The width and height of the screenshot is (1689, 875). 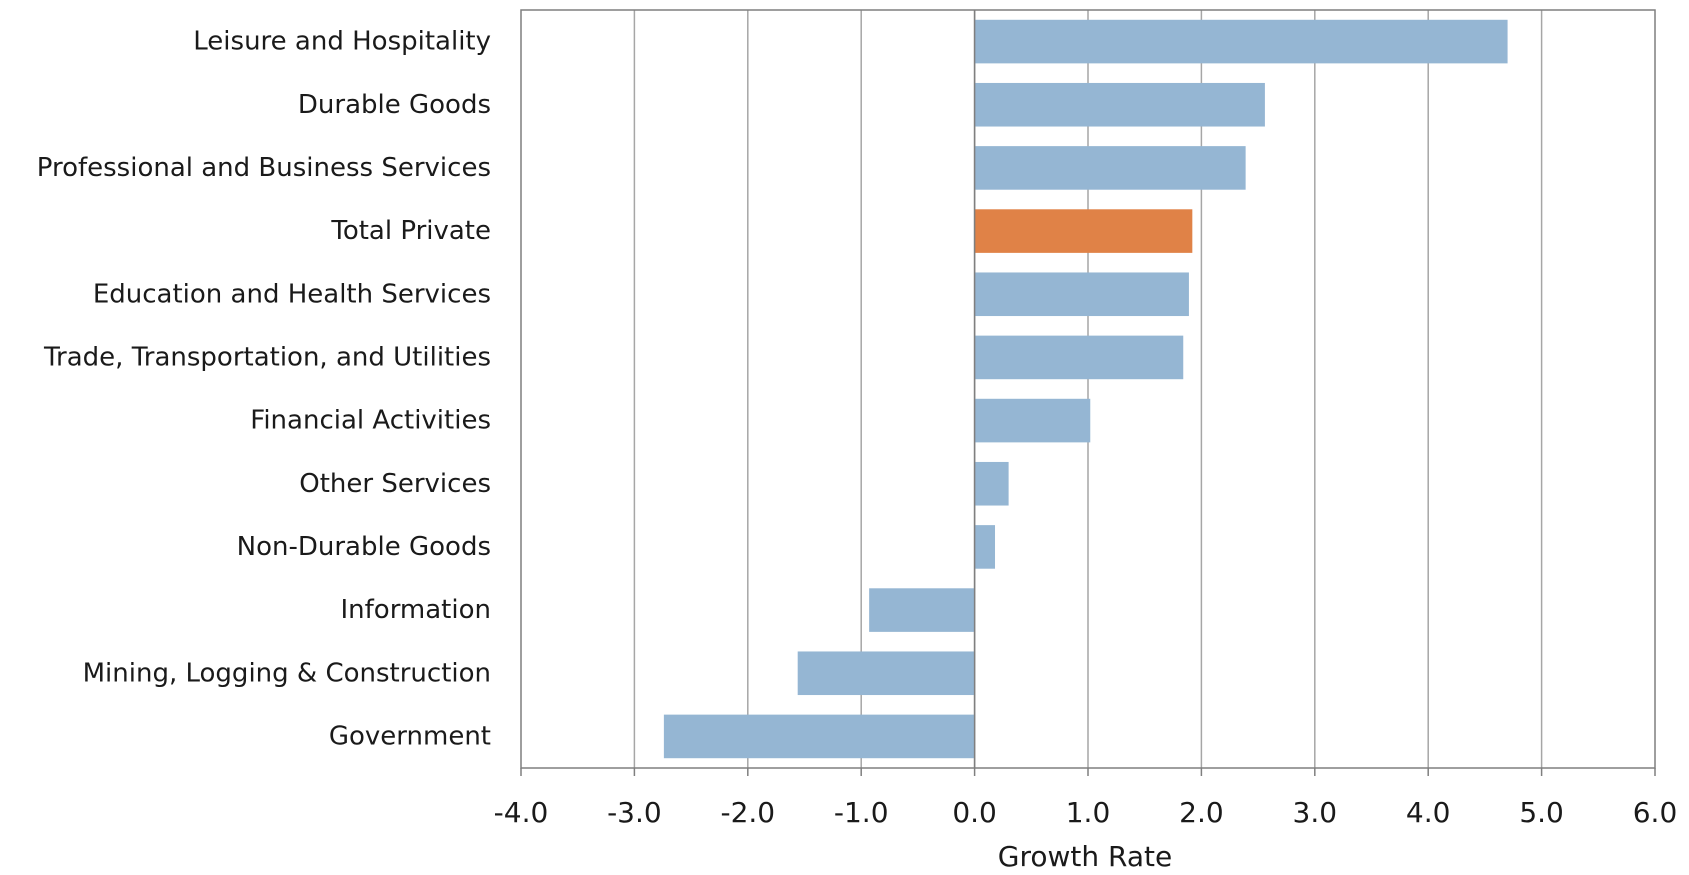 I want to click on x-tick-labels: -4.0 -3.0 -2.0 -1.0 0.0 1.0 2.0 3.0 4.0 5.0 6.0, so click(x=1086, y=812).